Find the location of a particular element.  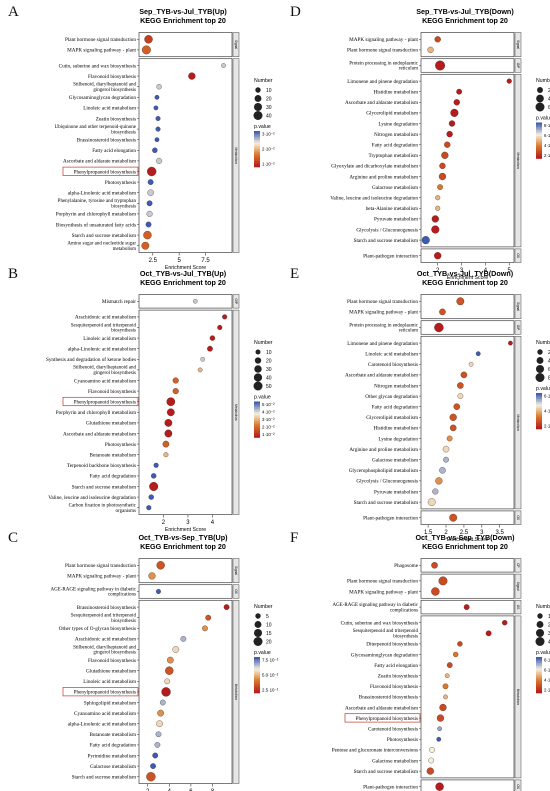

pe-term-label: Glycolysis / Gluconeogenesis is located at coordinates (387, 482).